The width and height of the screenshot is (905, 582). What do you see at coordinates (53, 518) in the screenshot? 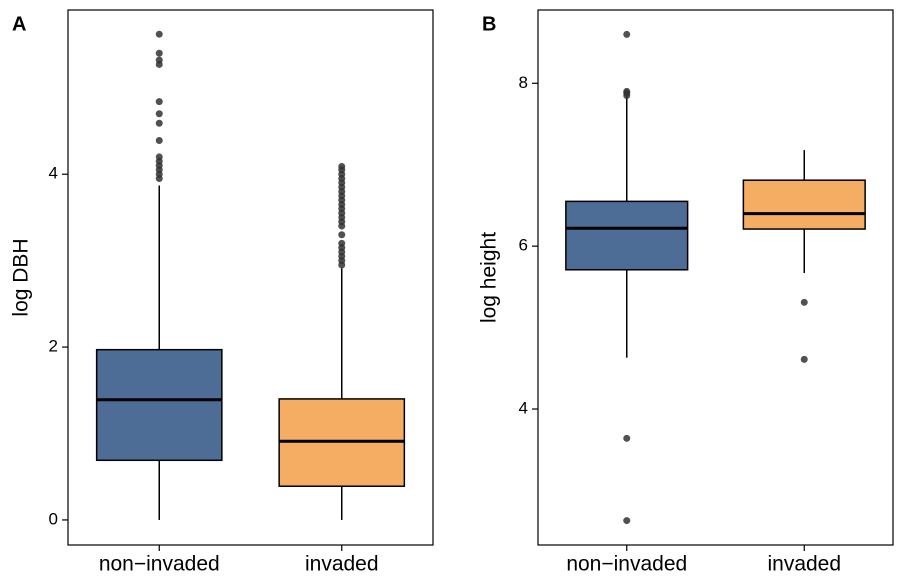
I see `y-tick-label: 0` at bounding box center [53, 518].